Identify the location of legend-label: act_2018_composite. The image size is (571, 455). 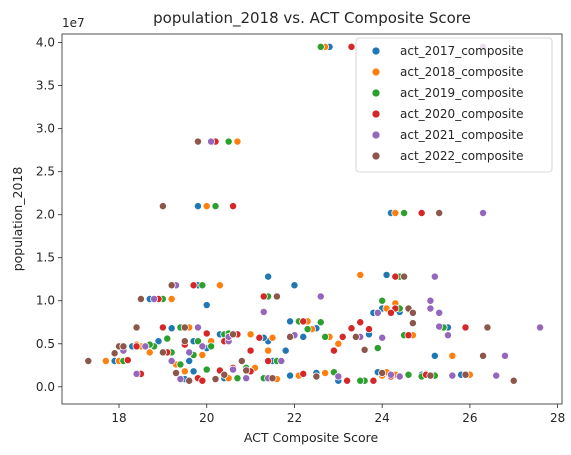
(461, 72).